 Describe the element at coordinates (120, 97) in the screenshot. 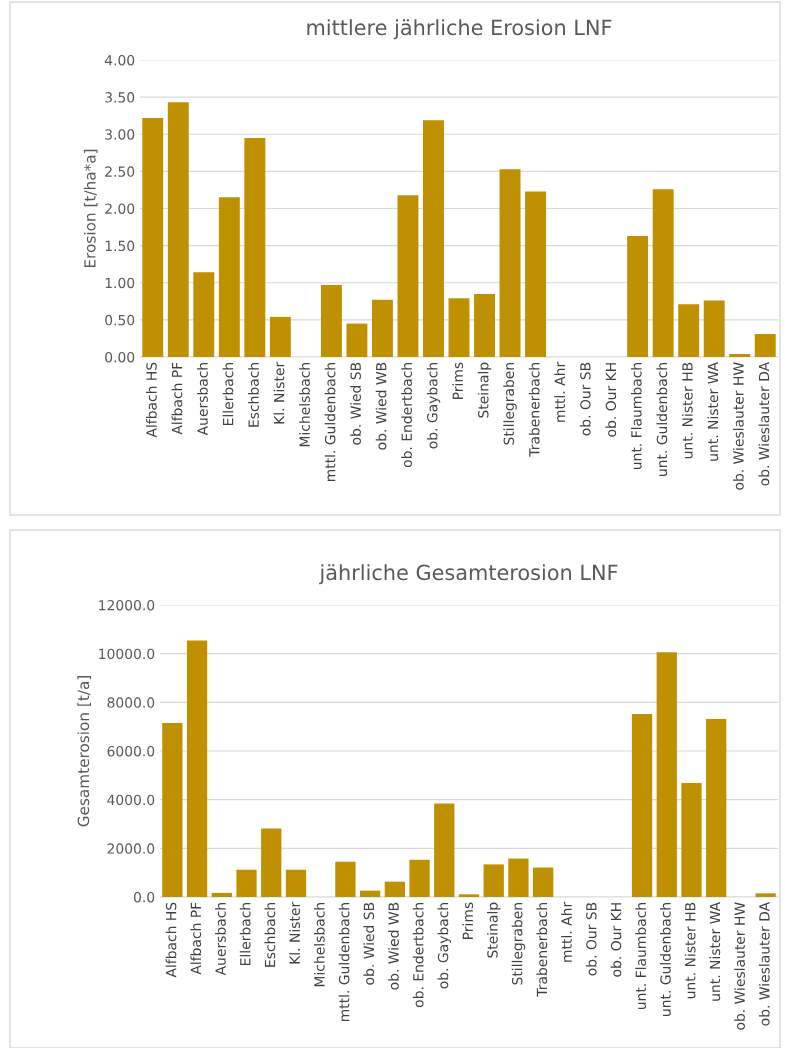

I see `y-tick-label: 3.50` at that location.